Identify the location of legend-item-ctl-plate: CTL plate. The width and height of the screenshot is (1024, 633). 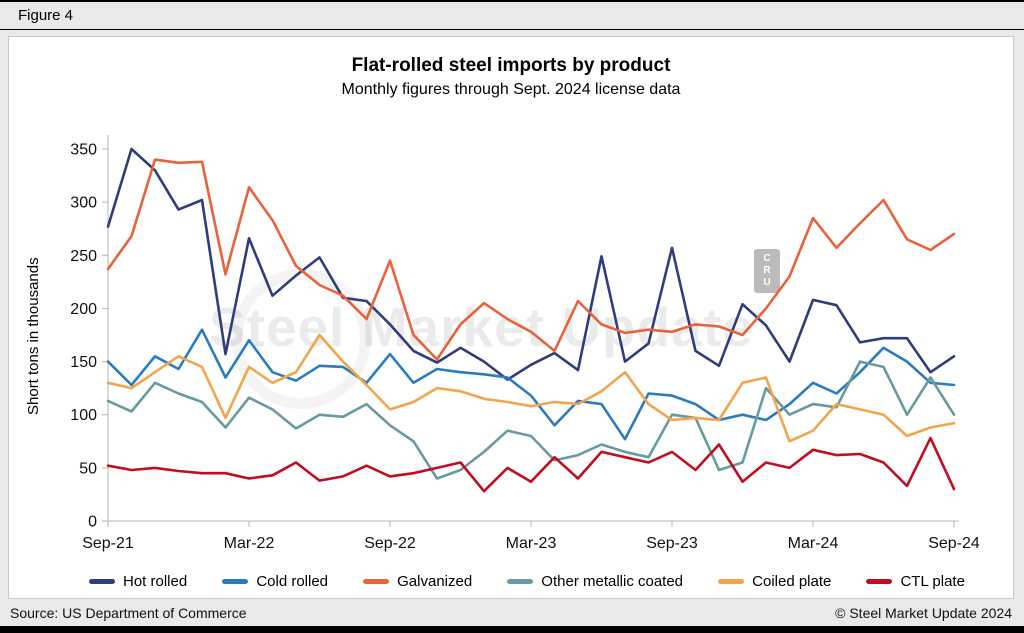
(915, 581).